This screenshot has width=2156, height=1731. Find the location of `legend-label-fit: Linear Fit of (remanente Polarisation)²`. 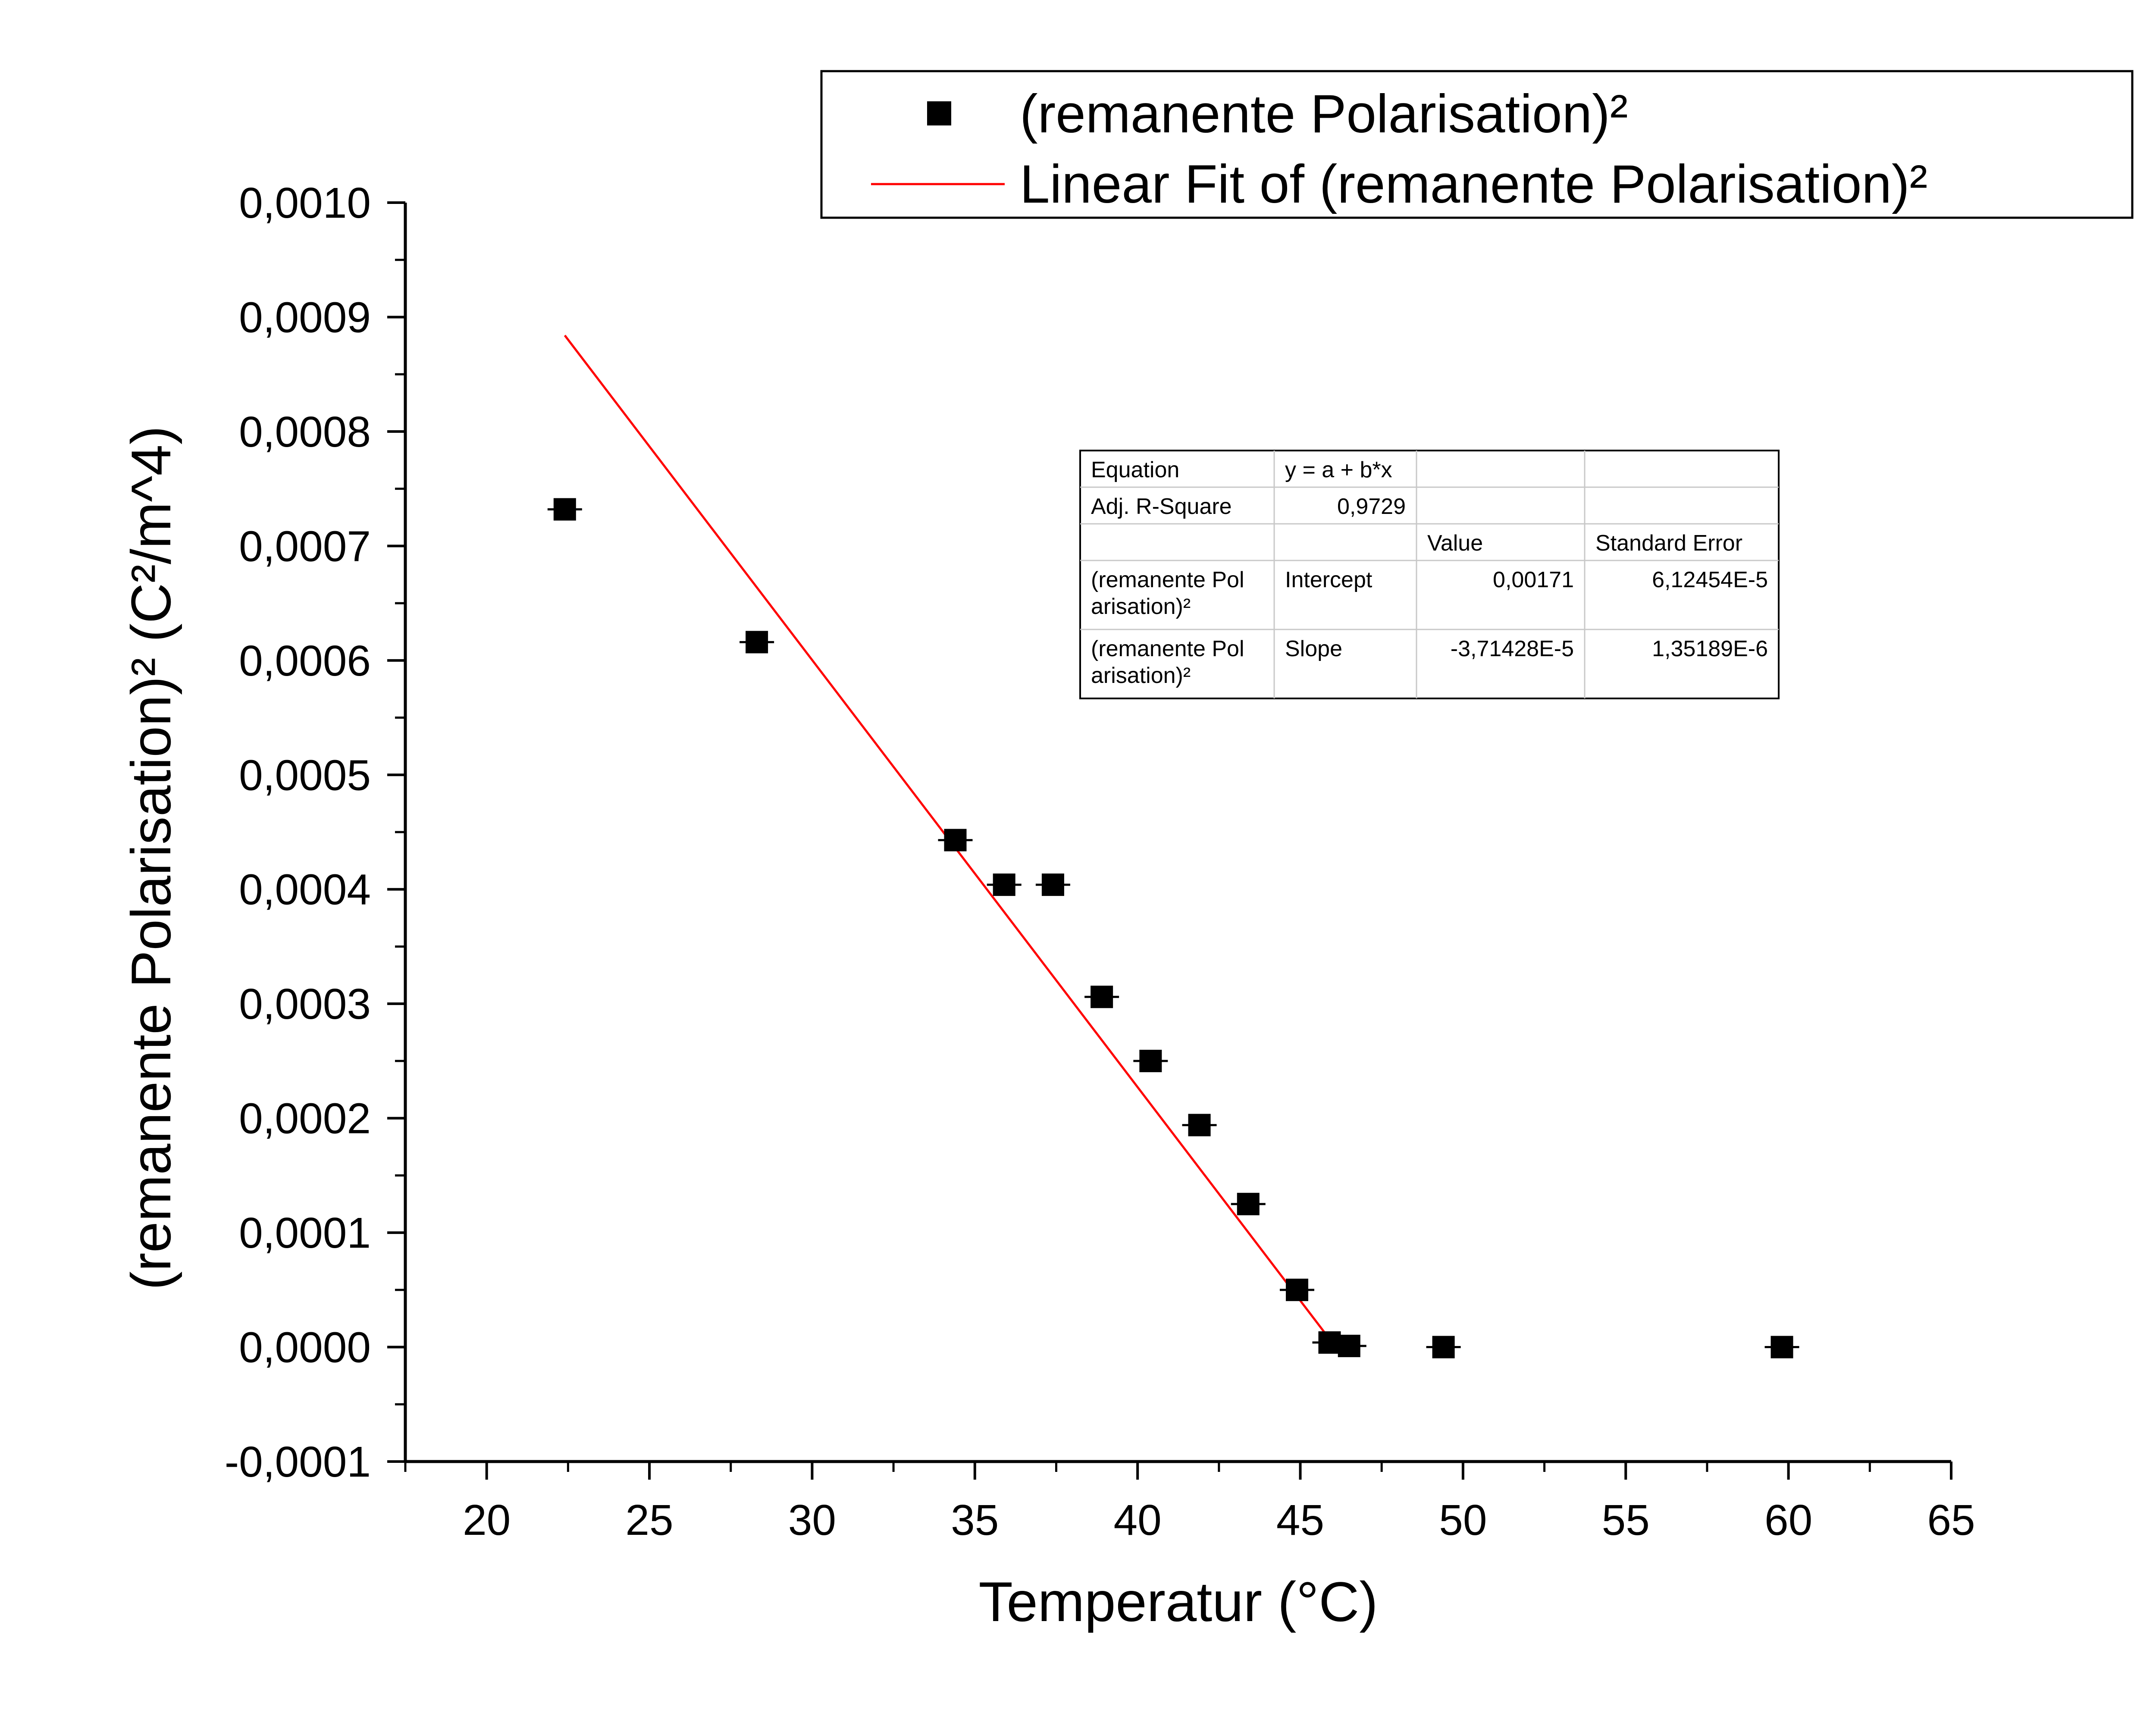

legend-label-fit: Linear Fit of (remanente Polarisation)² is located at coordinates (1473, 184).